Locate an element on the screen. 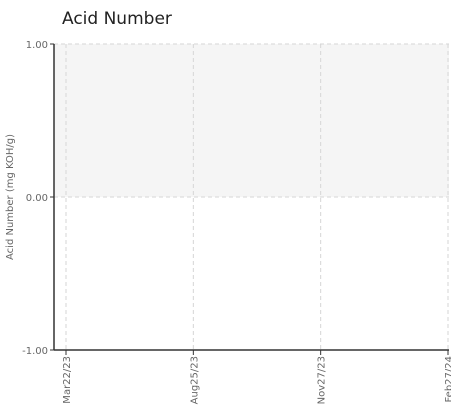 The width and height of the screenshot is (451, 411). x-tick-label: Feb27/24 is located at coordinates (447, 379).